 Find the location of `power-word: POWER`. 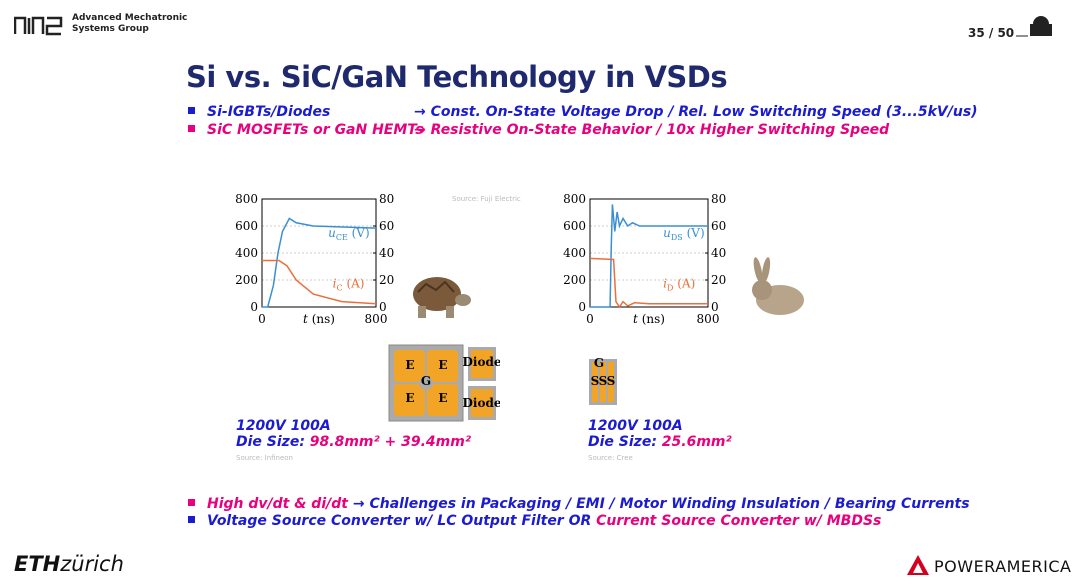

power-word: POWER is located at coordinates (965, 566).